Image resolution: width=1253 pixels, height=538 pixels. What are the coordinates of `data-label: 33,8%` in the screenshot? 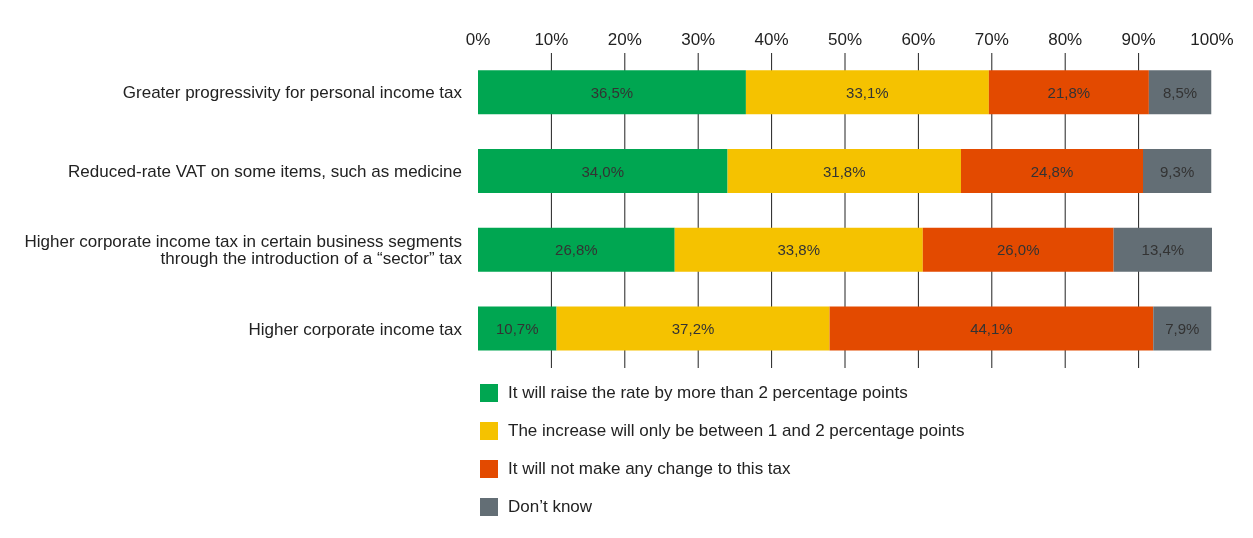 It's located at (799, 250).